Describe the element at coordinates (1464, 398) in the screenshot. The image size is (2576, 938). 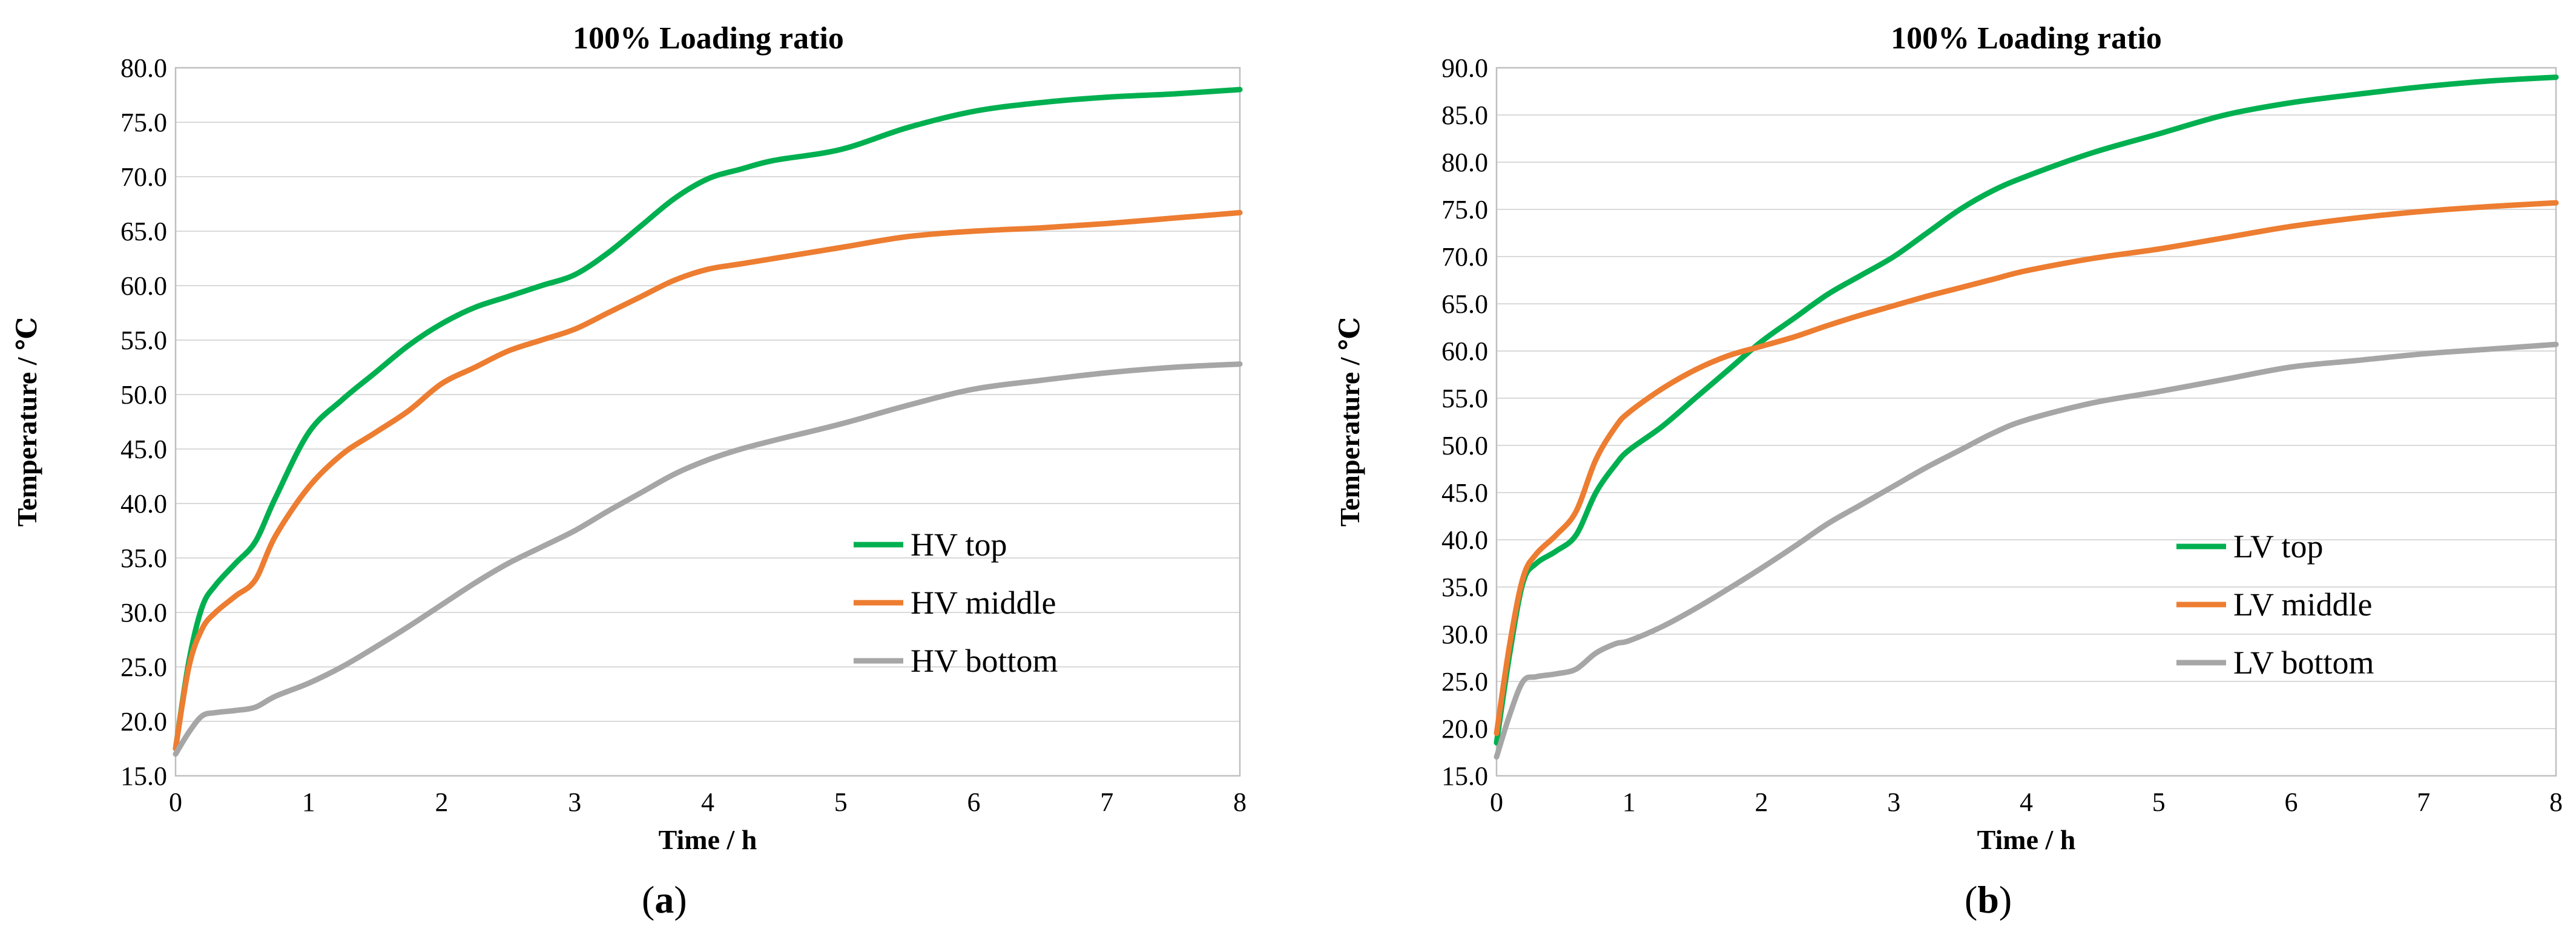
I see `chart-b-y-tick-label: 55.0` at that location.